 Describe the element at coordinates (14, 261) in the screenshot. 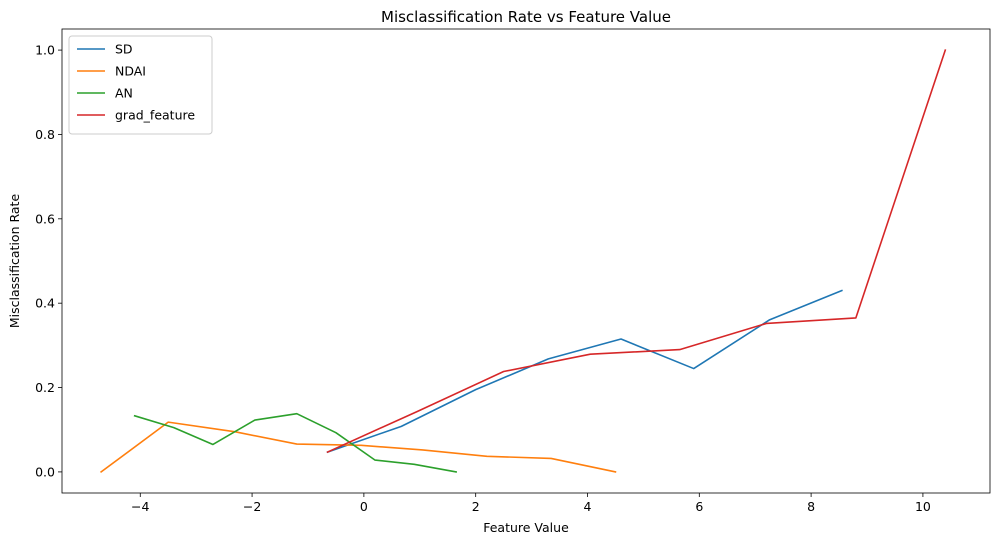

I see `y-axis-label: Misclassification Rate` at that location.